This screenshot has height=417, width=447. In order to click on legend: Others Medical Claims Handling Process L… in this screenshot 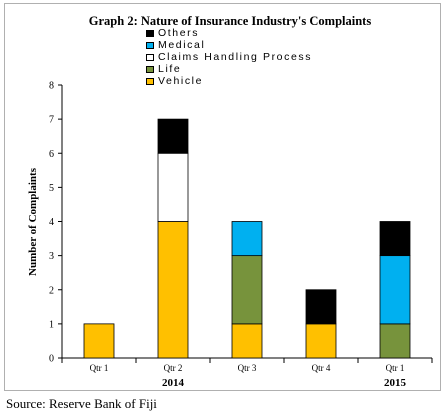, I will do `click(229, 57)`.